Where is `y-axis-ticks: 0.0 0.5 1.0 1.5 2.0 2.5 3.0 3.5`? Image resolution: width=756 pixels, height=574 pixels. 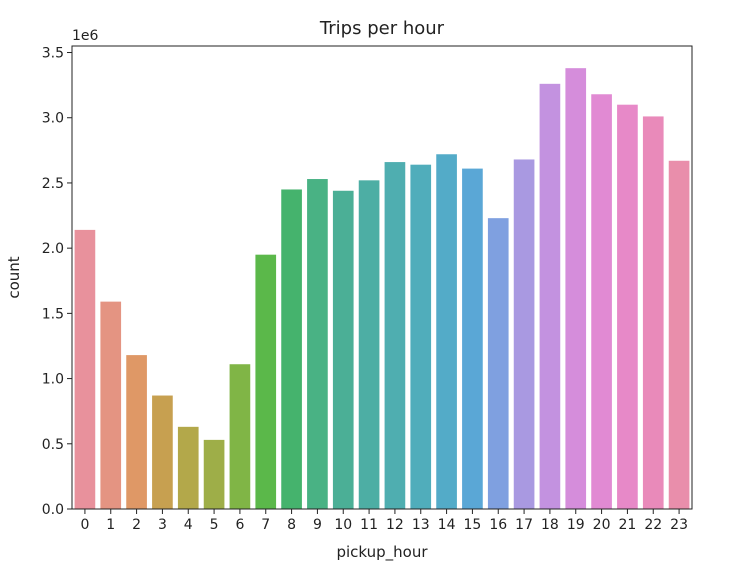 y-axis-ticks: 0.0 0.5 1.0 1.5 2.0 2.5 3.0 3.5 is located at coordinates (57, 282).